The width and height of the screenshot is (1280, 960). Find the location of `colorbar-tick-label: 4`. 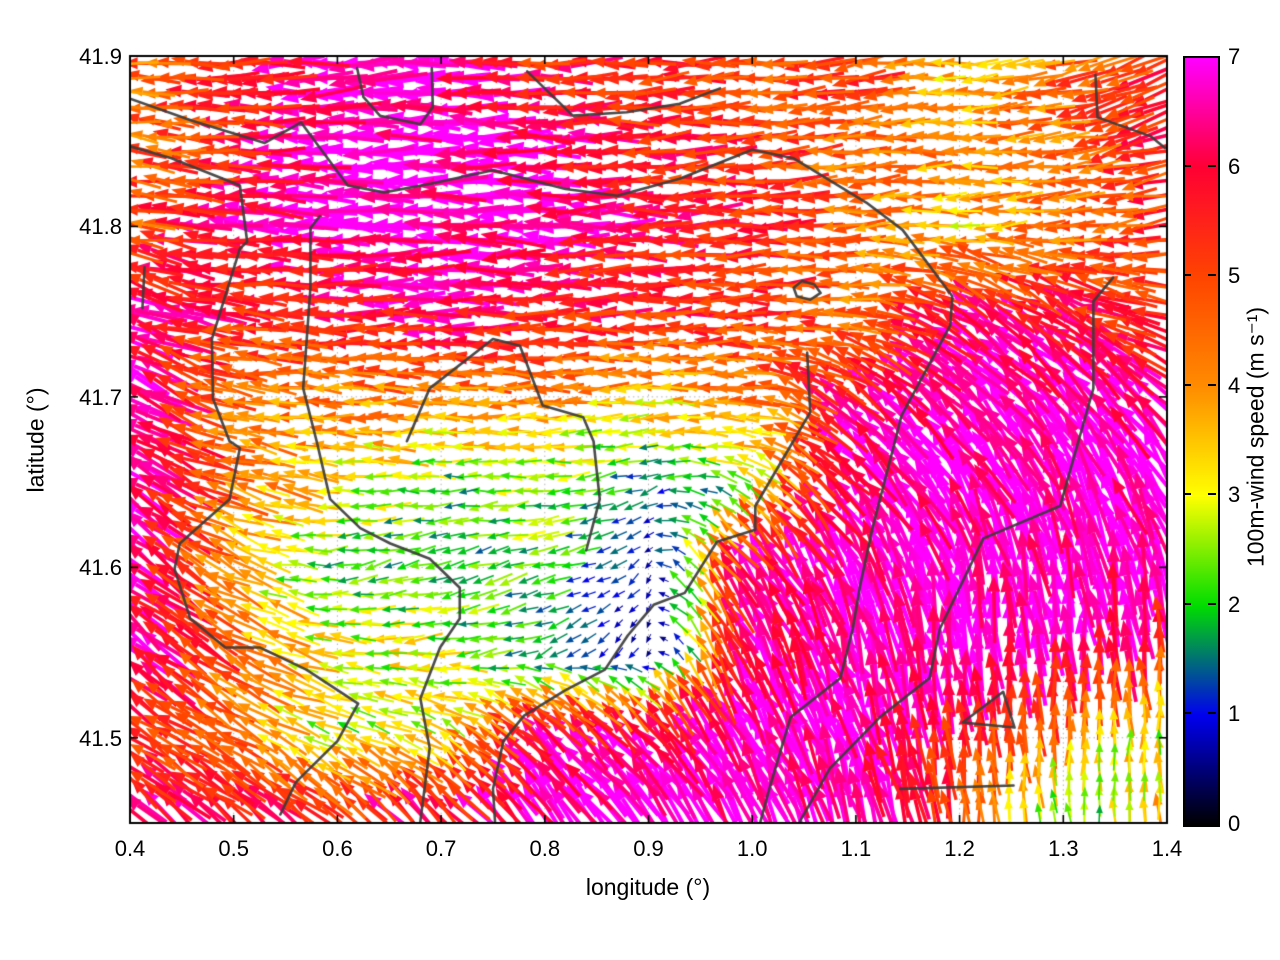

colorbar-tick-label: 4 is located at coordinates (1234, 385).